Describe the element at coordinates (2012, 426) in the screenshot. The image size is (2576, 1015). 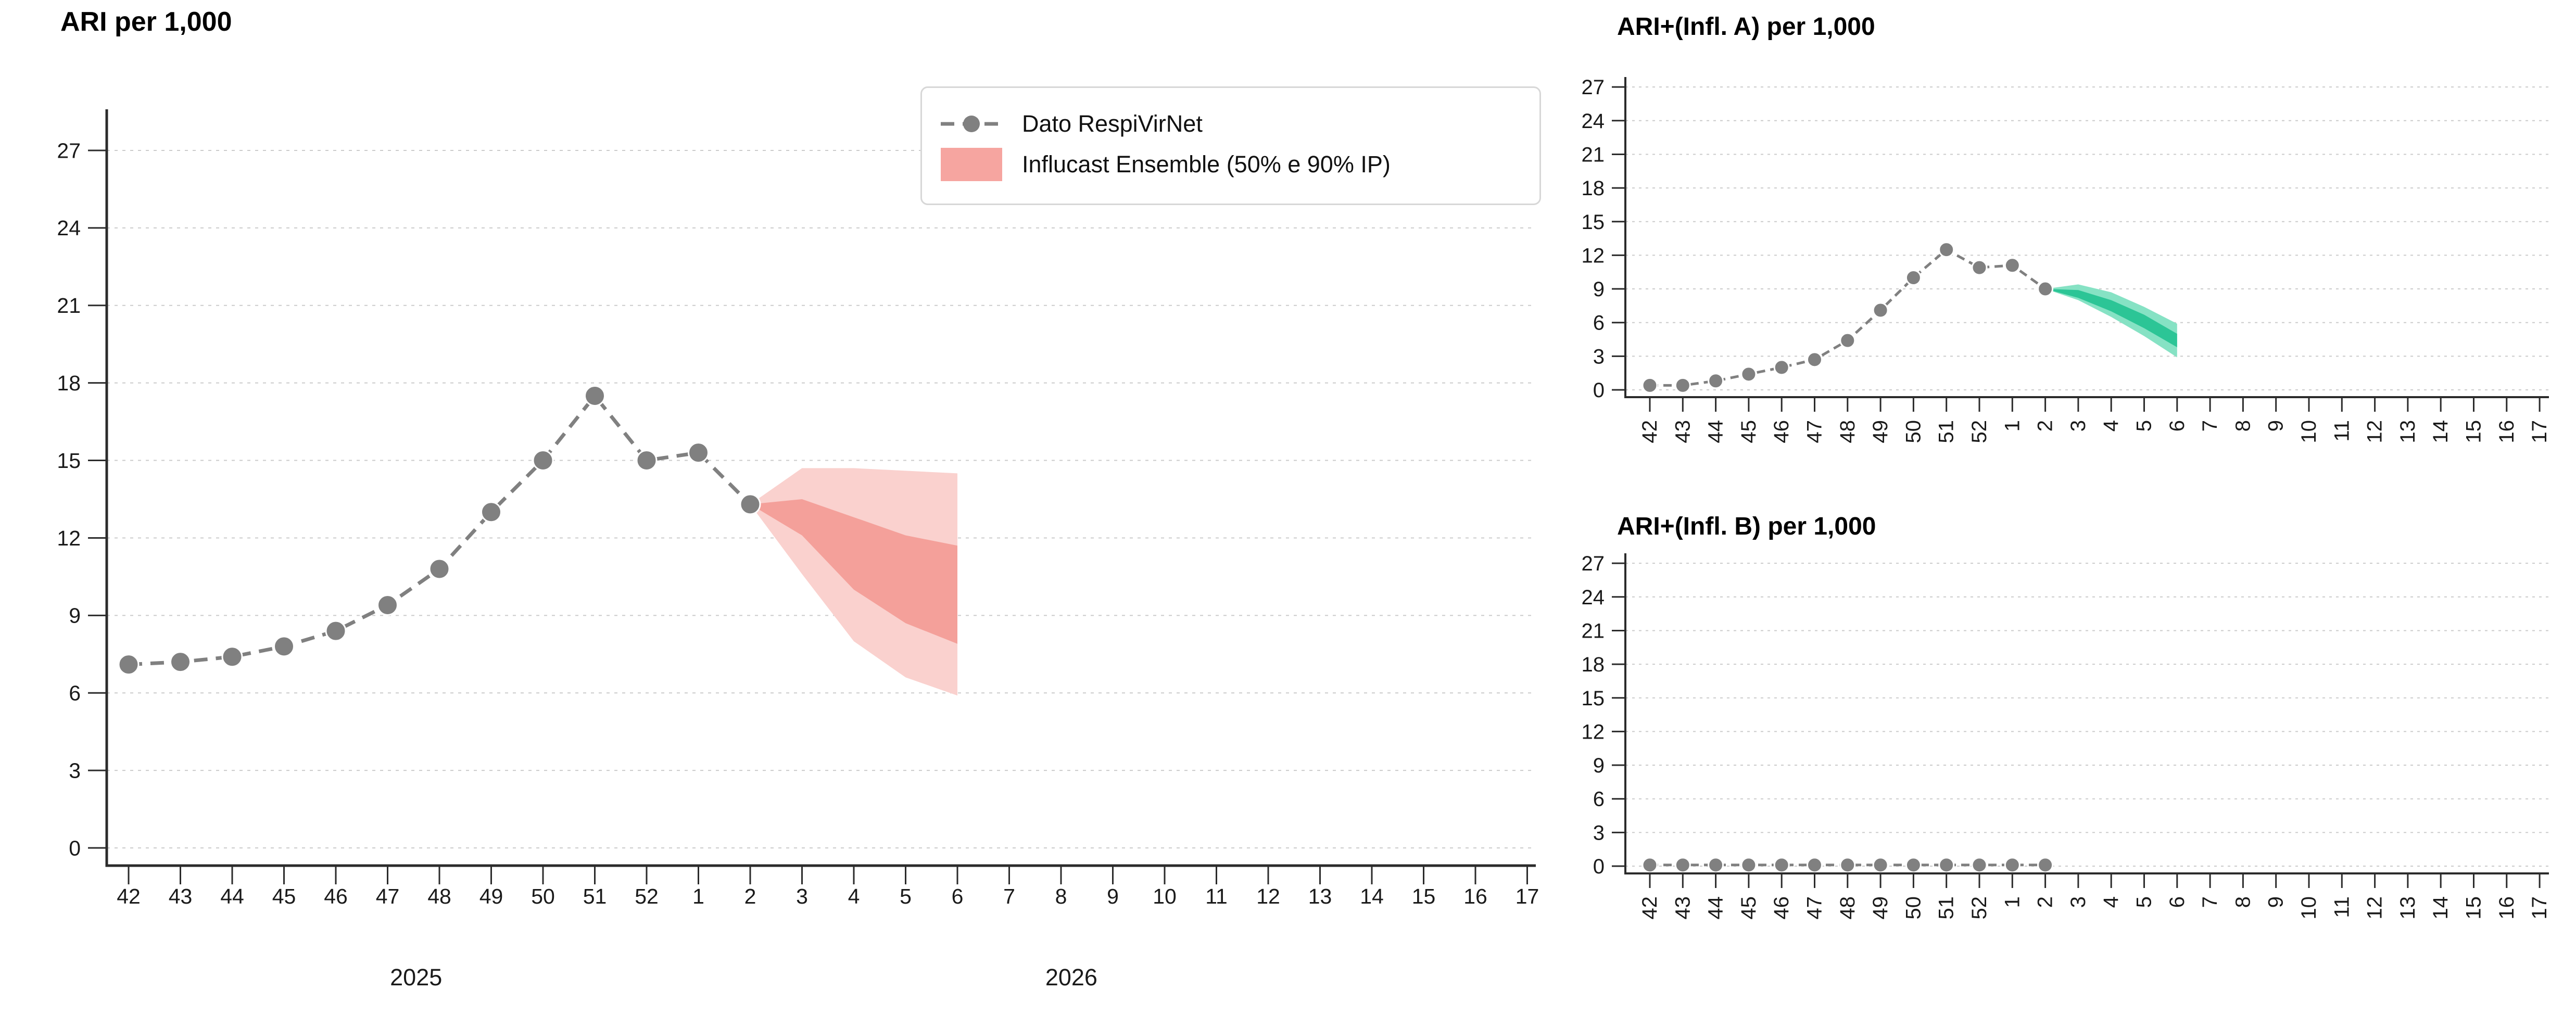
I see `x-tick-label: 1` at that location.